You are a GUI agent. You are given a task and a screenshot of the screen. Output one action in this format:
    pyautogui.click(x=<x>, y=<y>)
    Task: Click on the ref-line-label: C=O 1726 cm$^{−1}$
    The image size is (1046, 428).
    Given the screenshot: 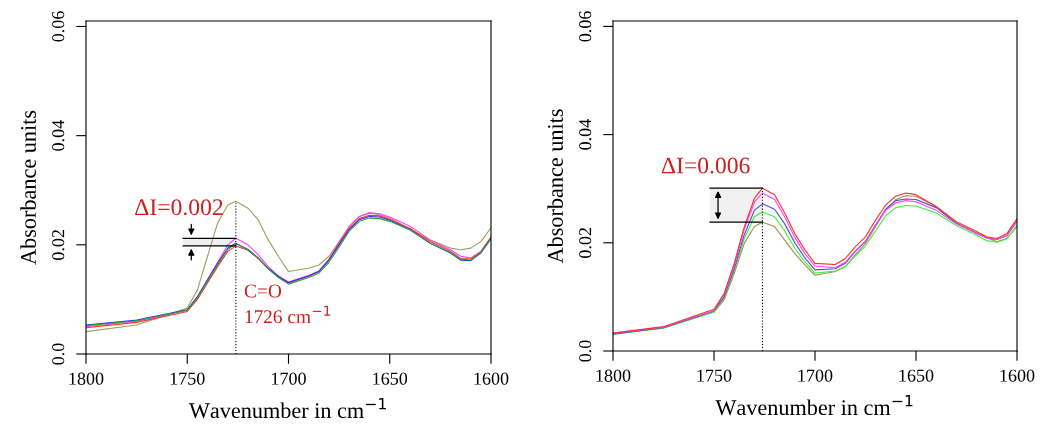 What is the action you would take?
    pyautogui.click(x=287, y=304)
    